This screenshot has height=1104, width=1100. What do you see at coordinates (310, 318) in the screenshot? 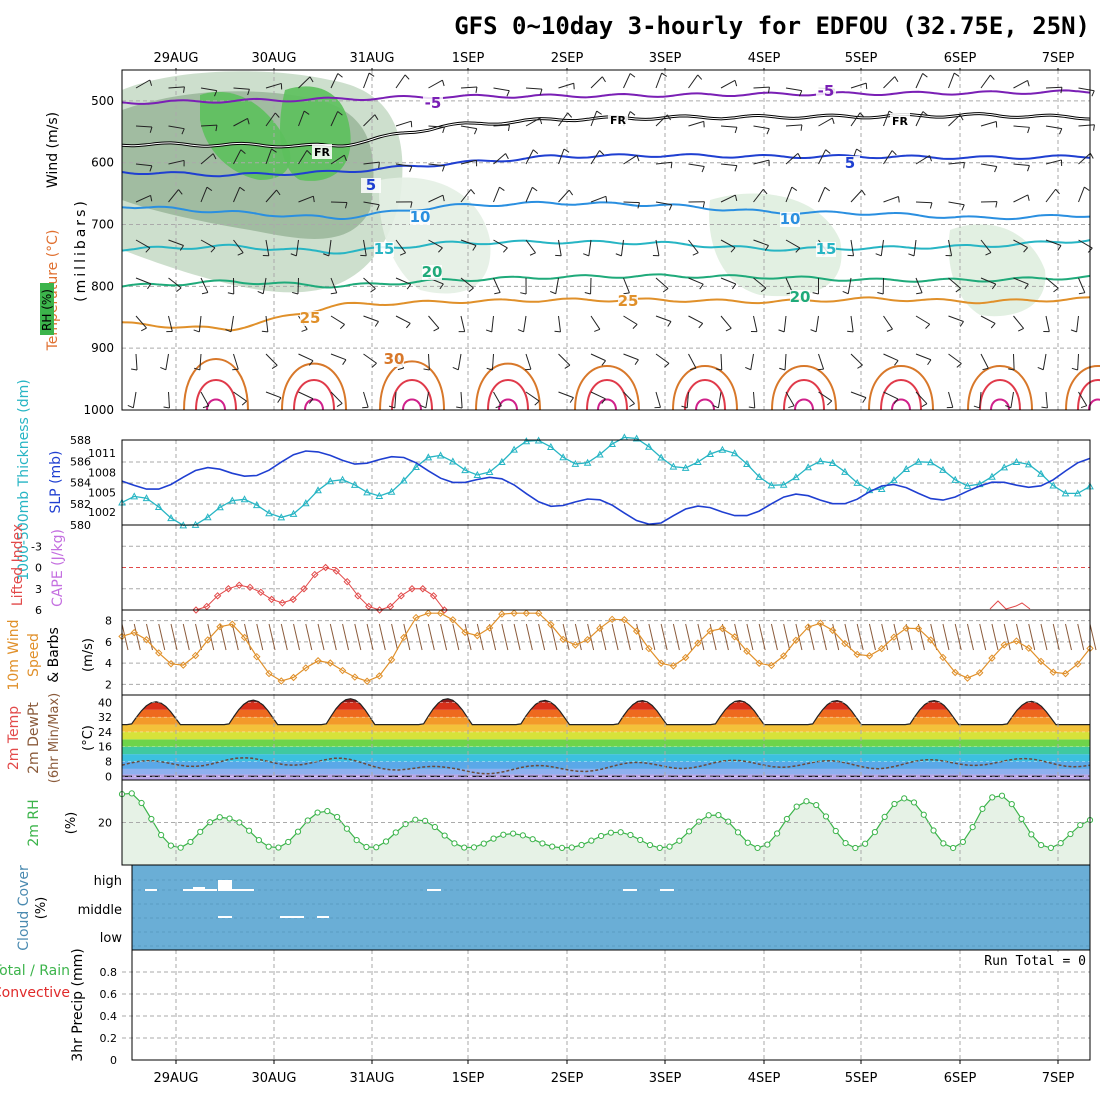
I see `contour-label: 25` at bounding box center [310, 318].